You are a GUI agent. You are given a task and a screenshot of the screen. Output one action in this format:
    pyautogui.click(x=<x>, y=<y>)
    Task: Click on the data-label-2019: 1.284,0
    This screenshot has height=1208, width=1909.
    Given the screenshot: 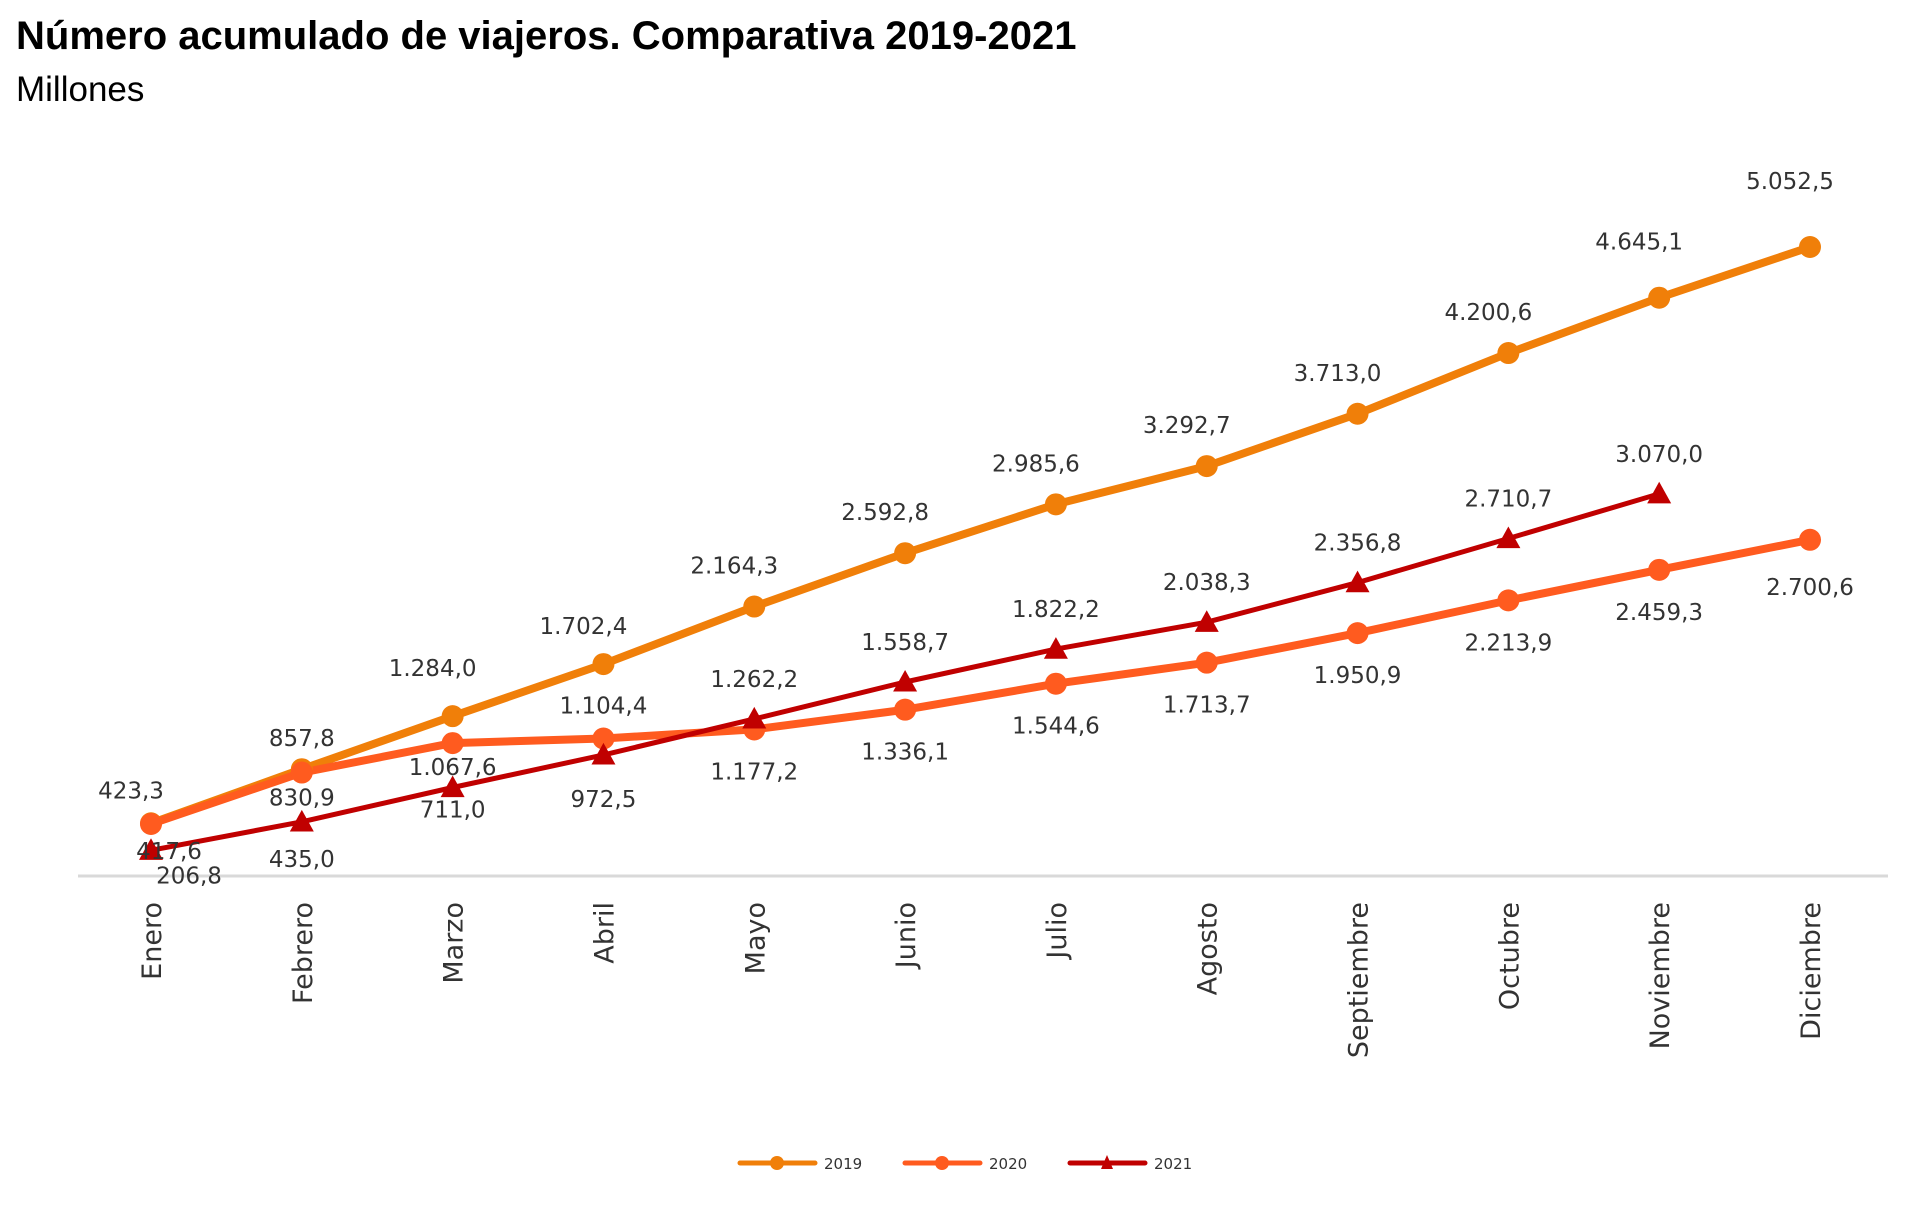 What is the action you would take?
    pyautogui.click(x=433, y=669)
    